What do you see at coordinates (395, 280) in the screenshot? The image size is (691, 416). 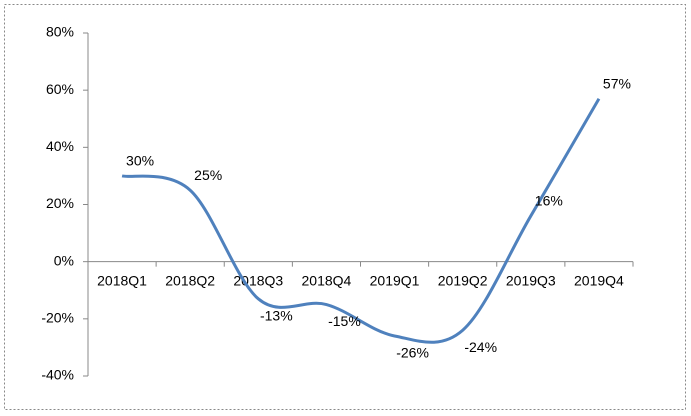 I see `x-tick-label: 2019Q1` at bounding box center [395, 280].